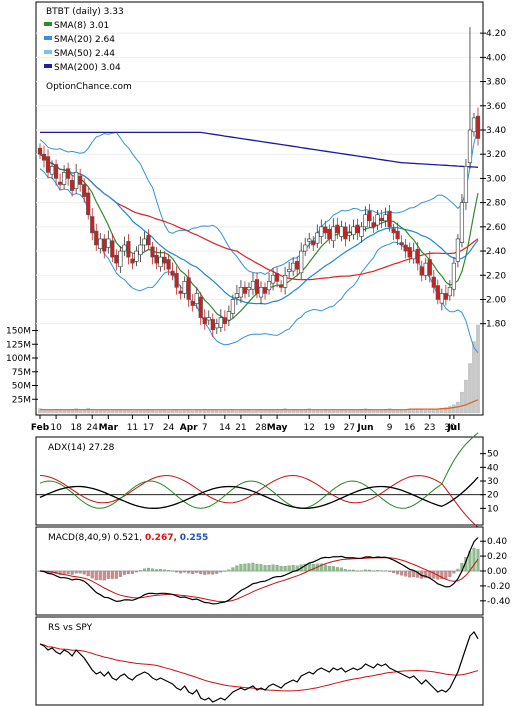 The height and width of the screenshot is (706, 526). I want to click on price-tick-label: 1.80, so click(496, 325).